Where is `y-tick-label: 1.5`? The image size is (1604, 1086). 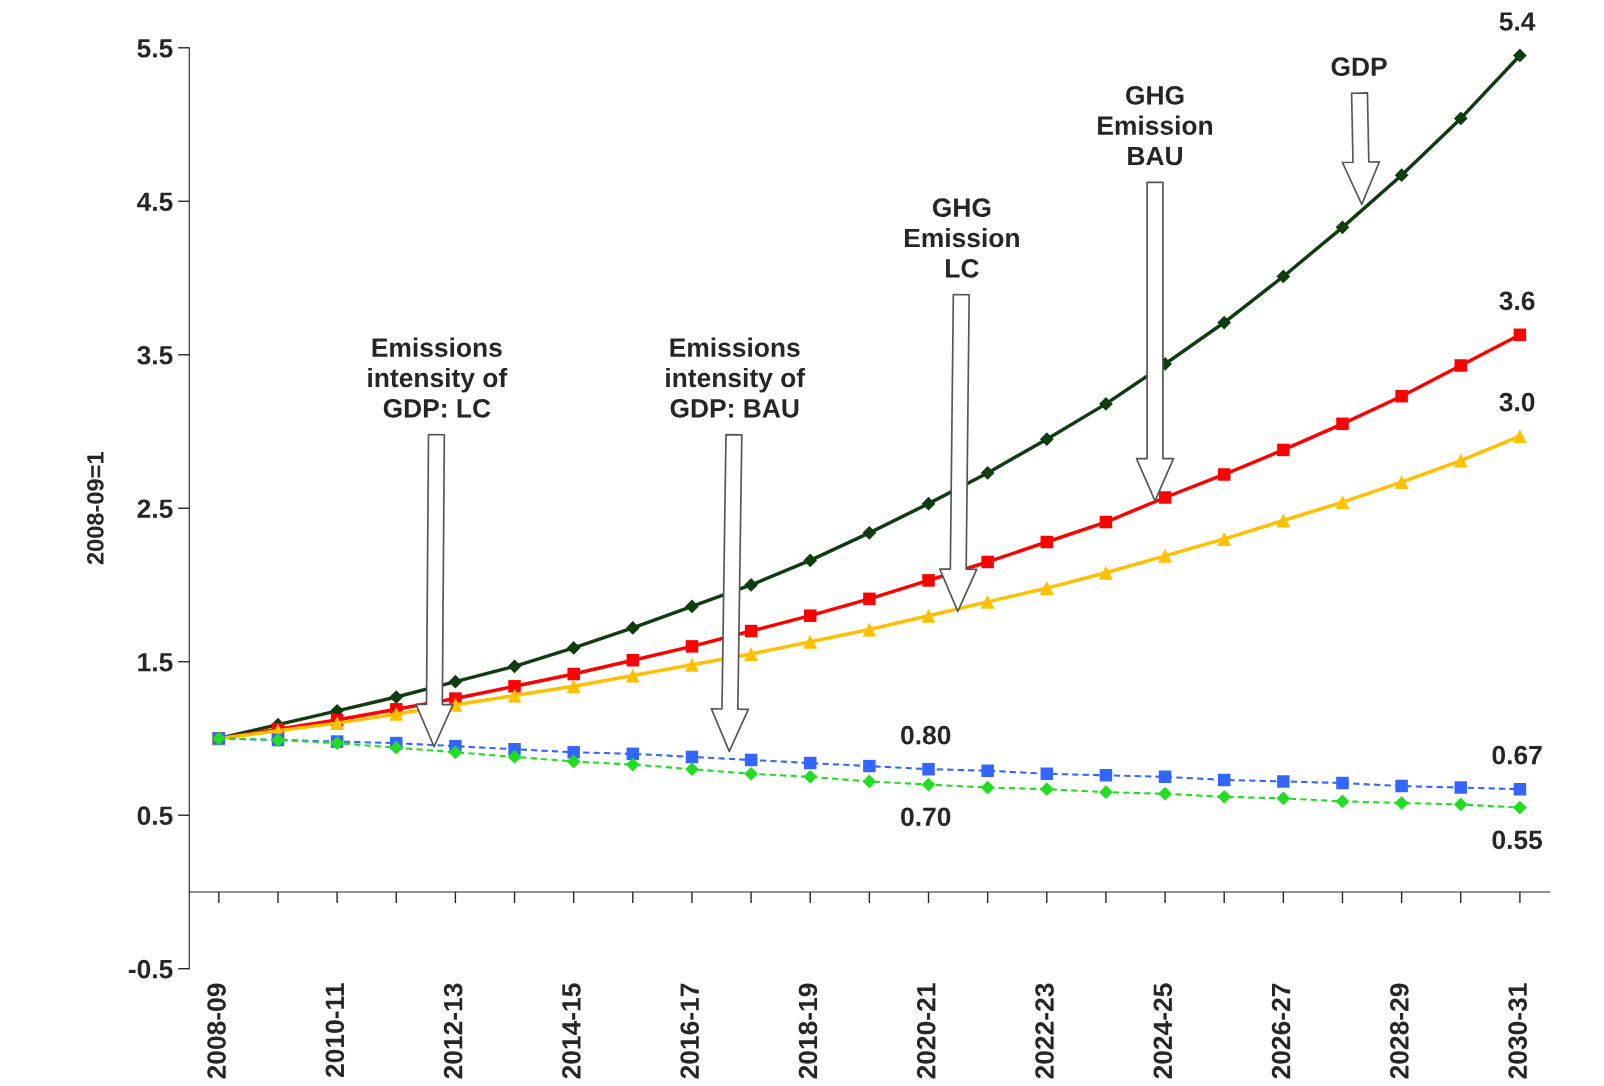 y-tick-label: 1.5 is located at coordinates (155, 662).